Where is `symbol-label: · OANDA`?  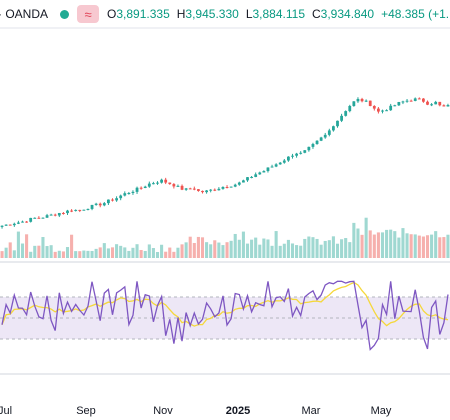
symbol-label: · OANDA is located at coordinates (24, 14).